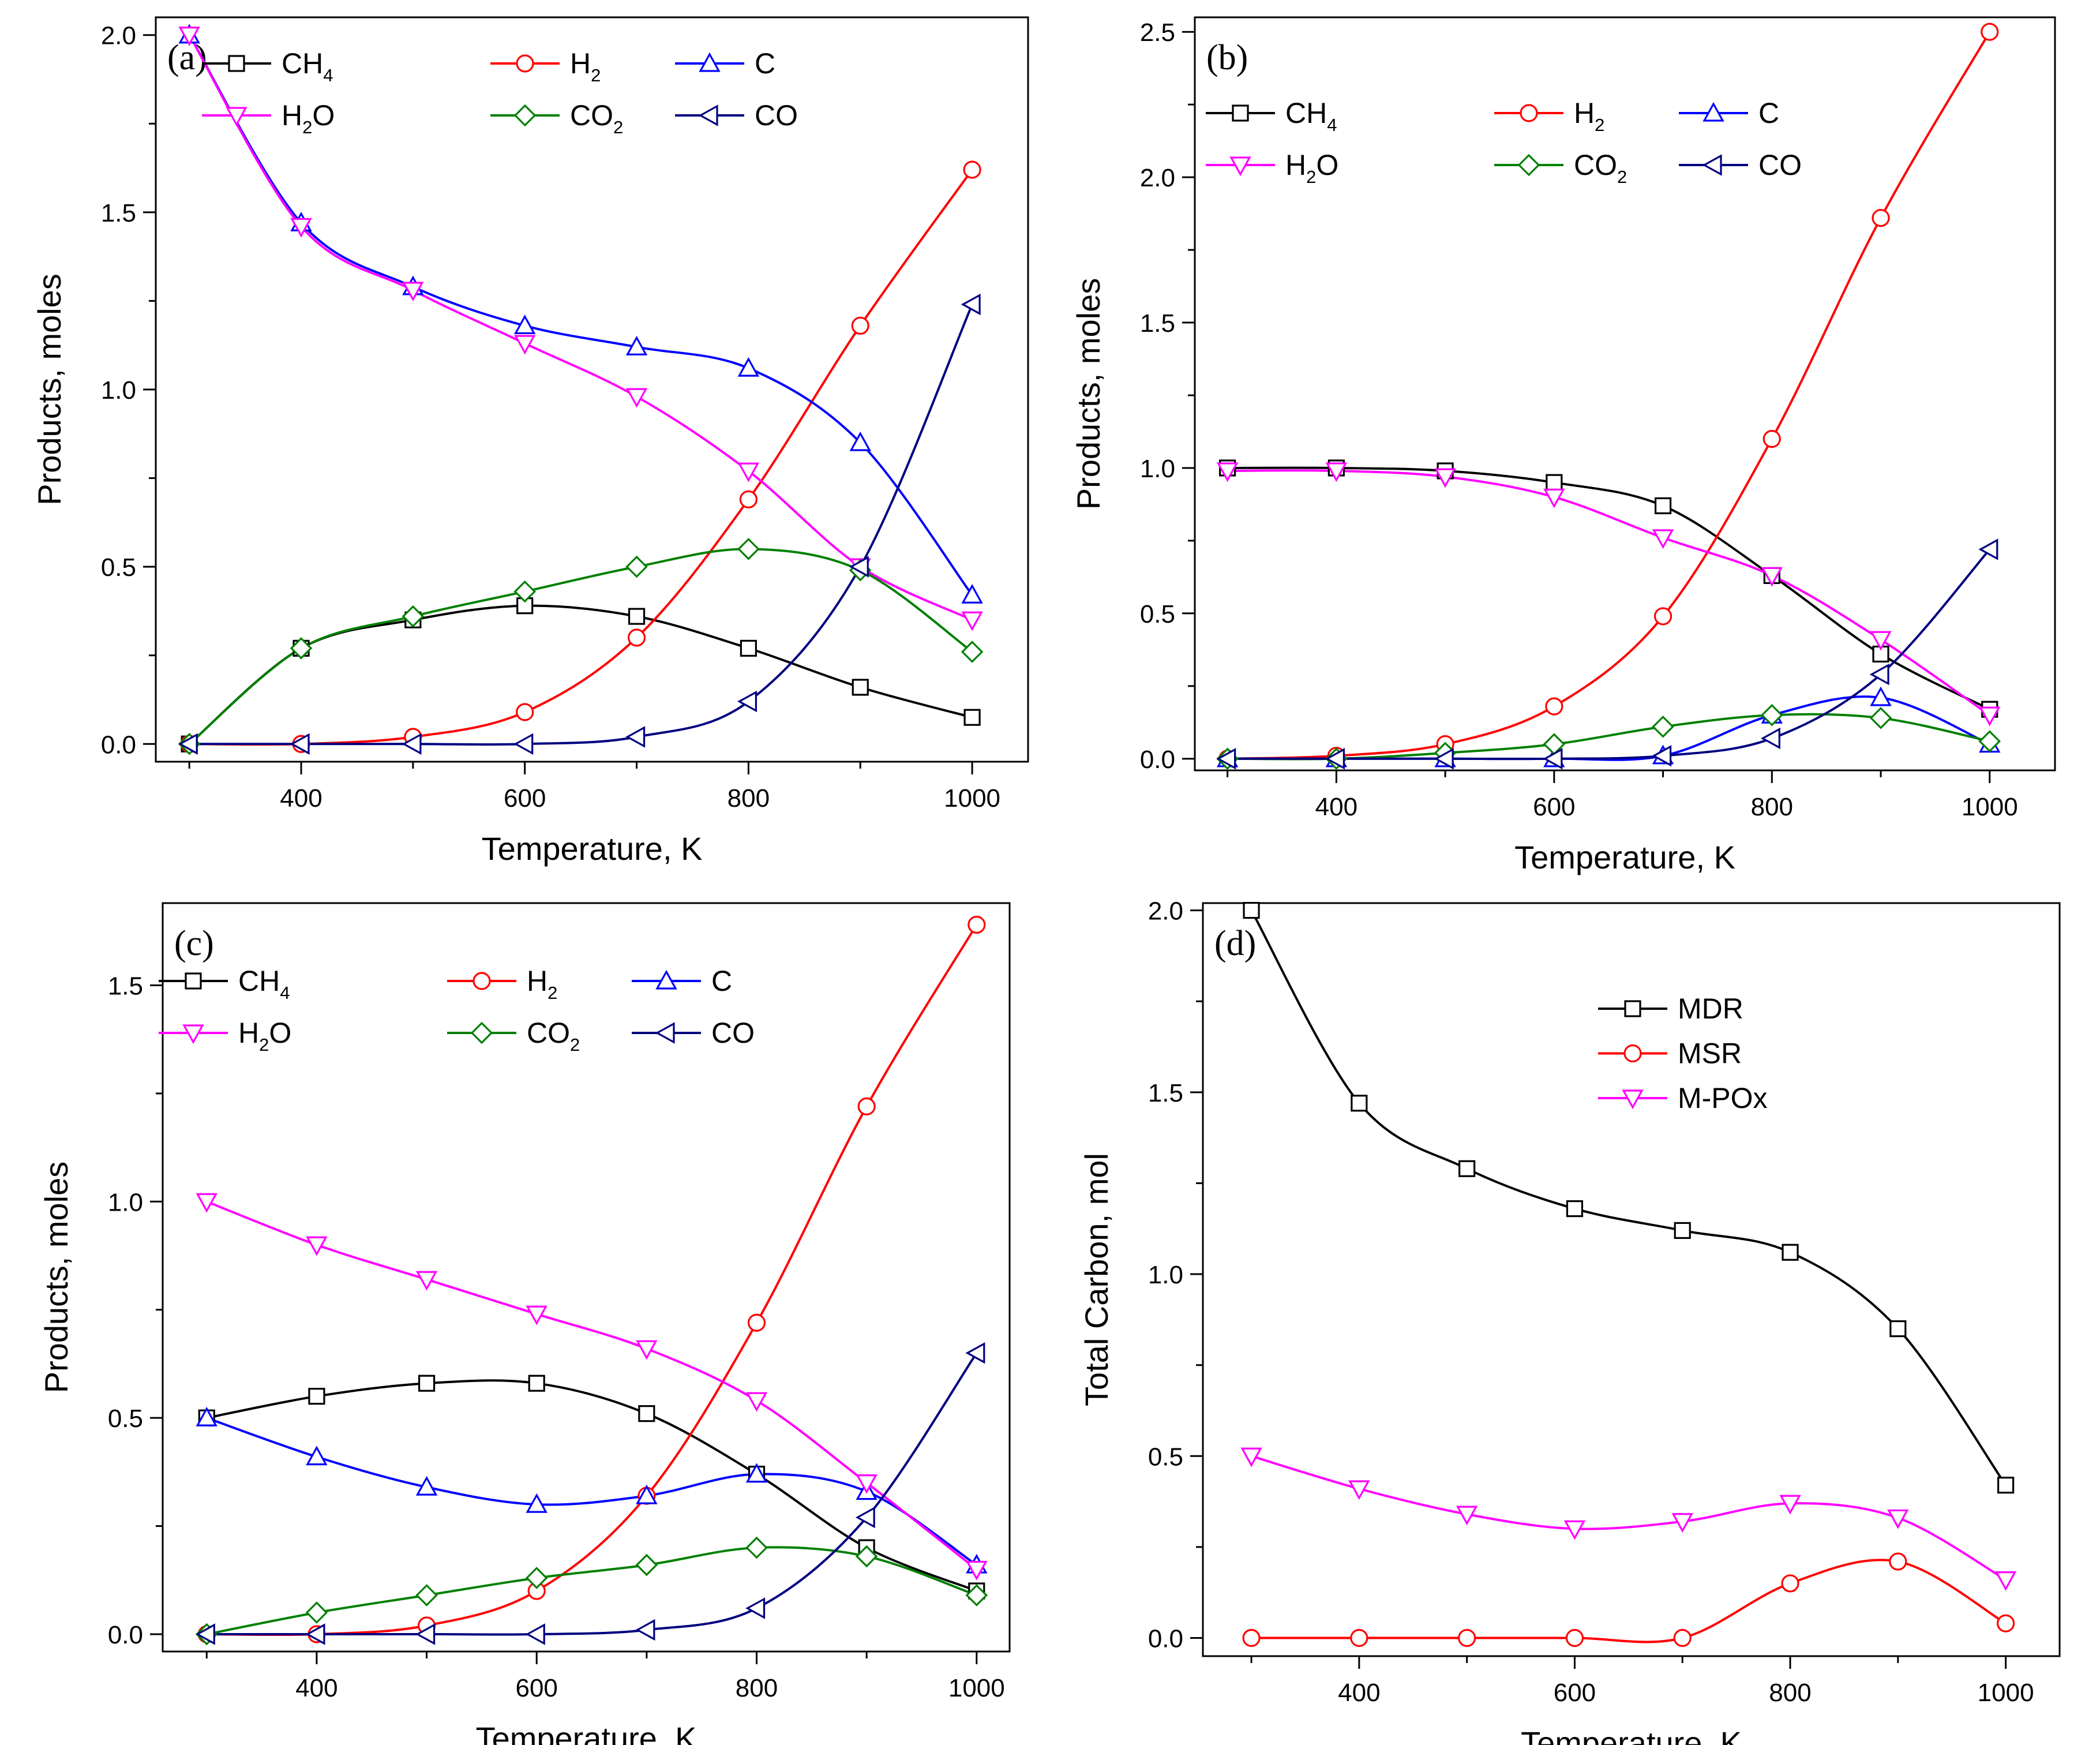  Describe the element at coordinates (1600, 168) in the screenshot. I see `legend-label: CO2` at that location.